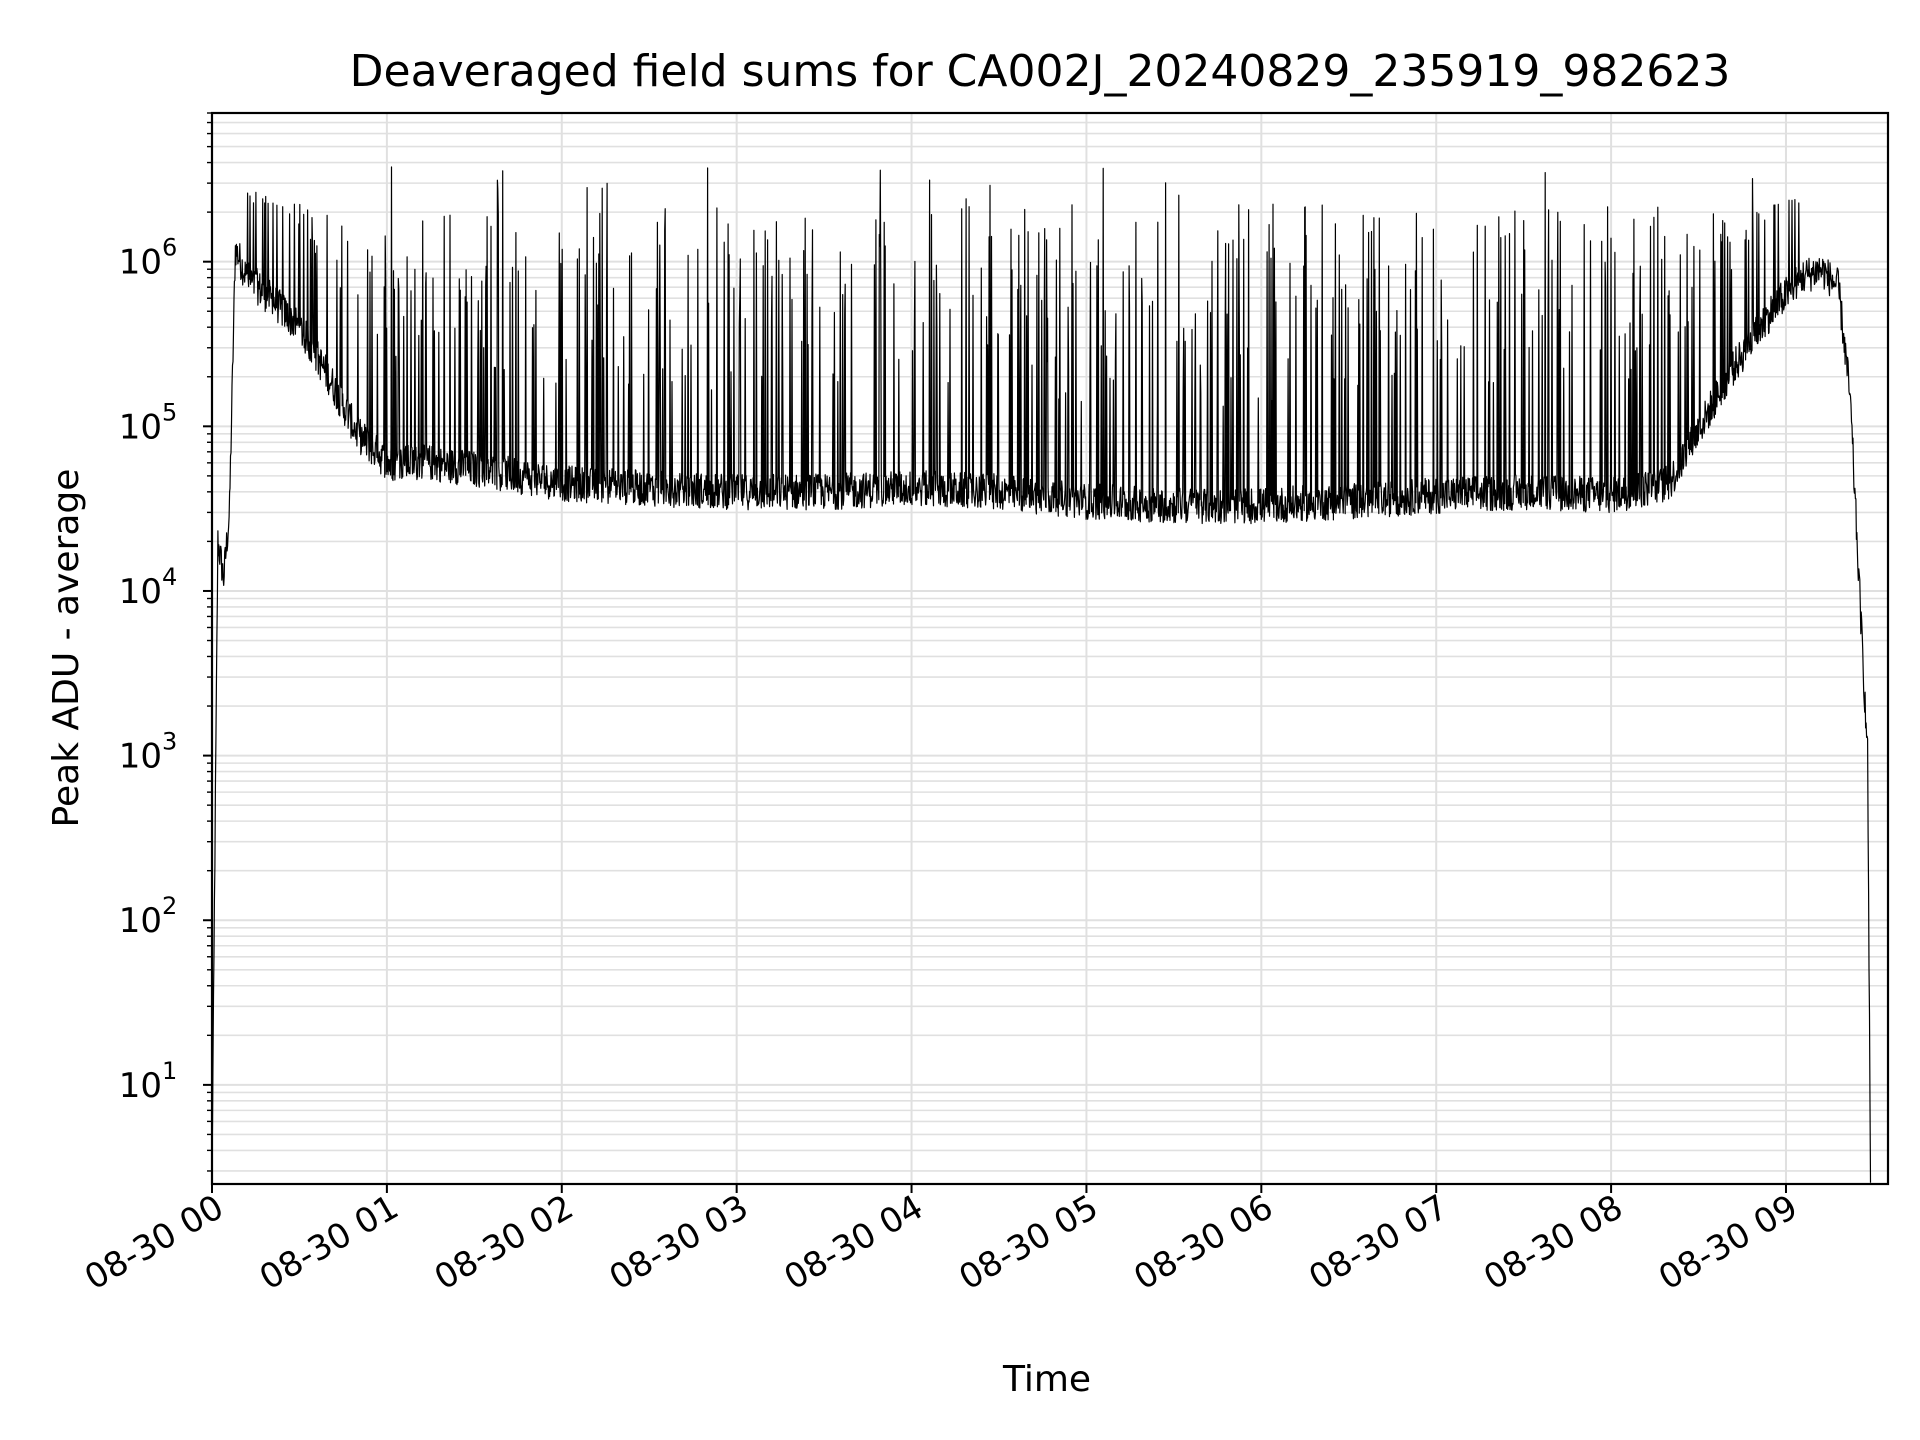 The height and width of the screenshot is (1440, 1920). Describe the element at coordinates (1728, 1242) in the screenshot. I see `x-tick-label: 08-30 09` at that location.